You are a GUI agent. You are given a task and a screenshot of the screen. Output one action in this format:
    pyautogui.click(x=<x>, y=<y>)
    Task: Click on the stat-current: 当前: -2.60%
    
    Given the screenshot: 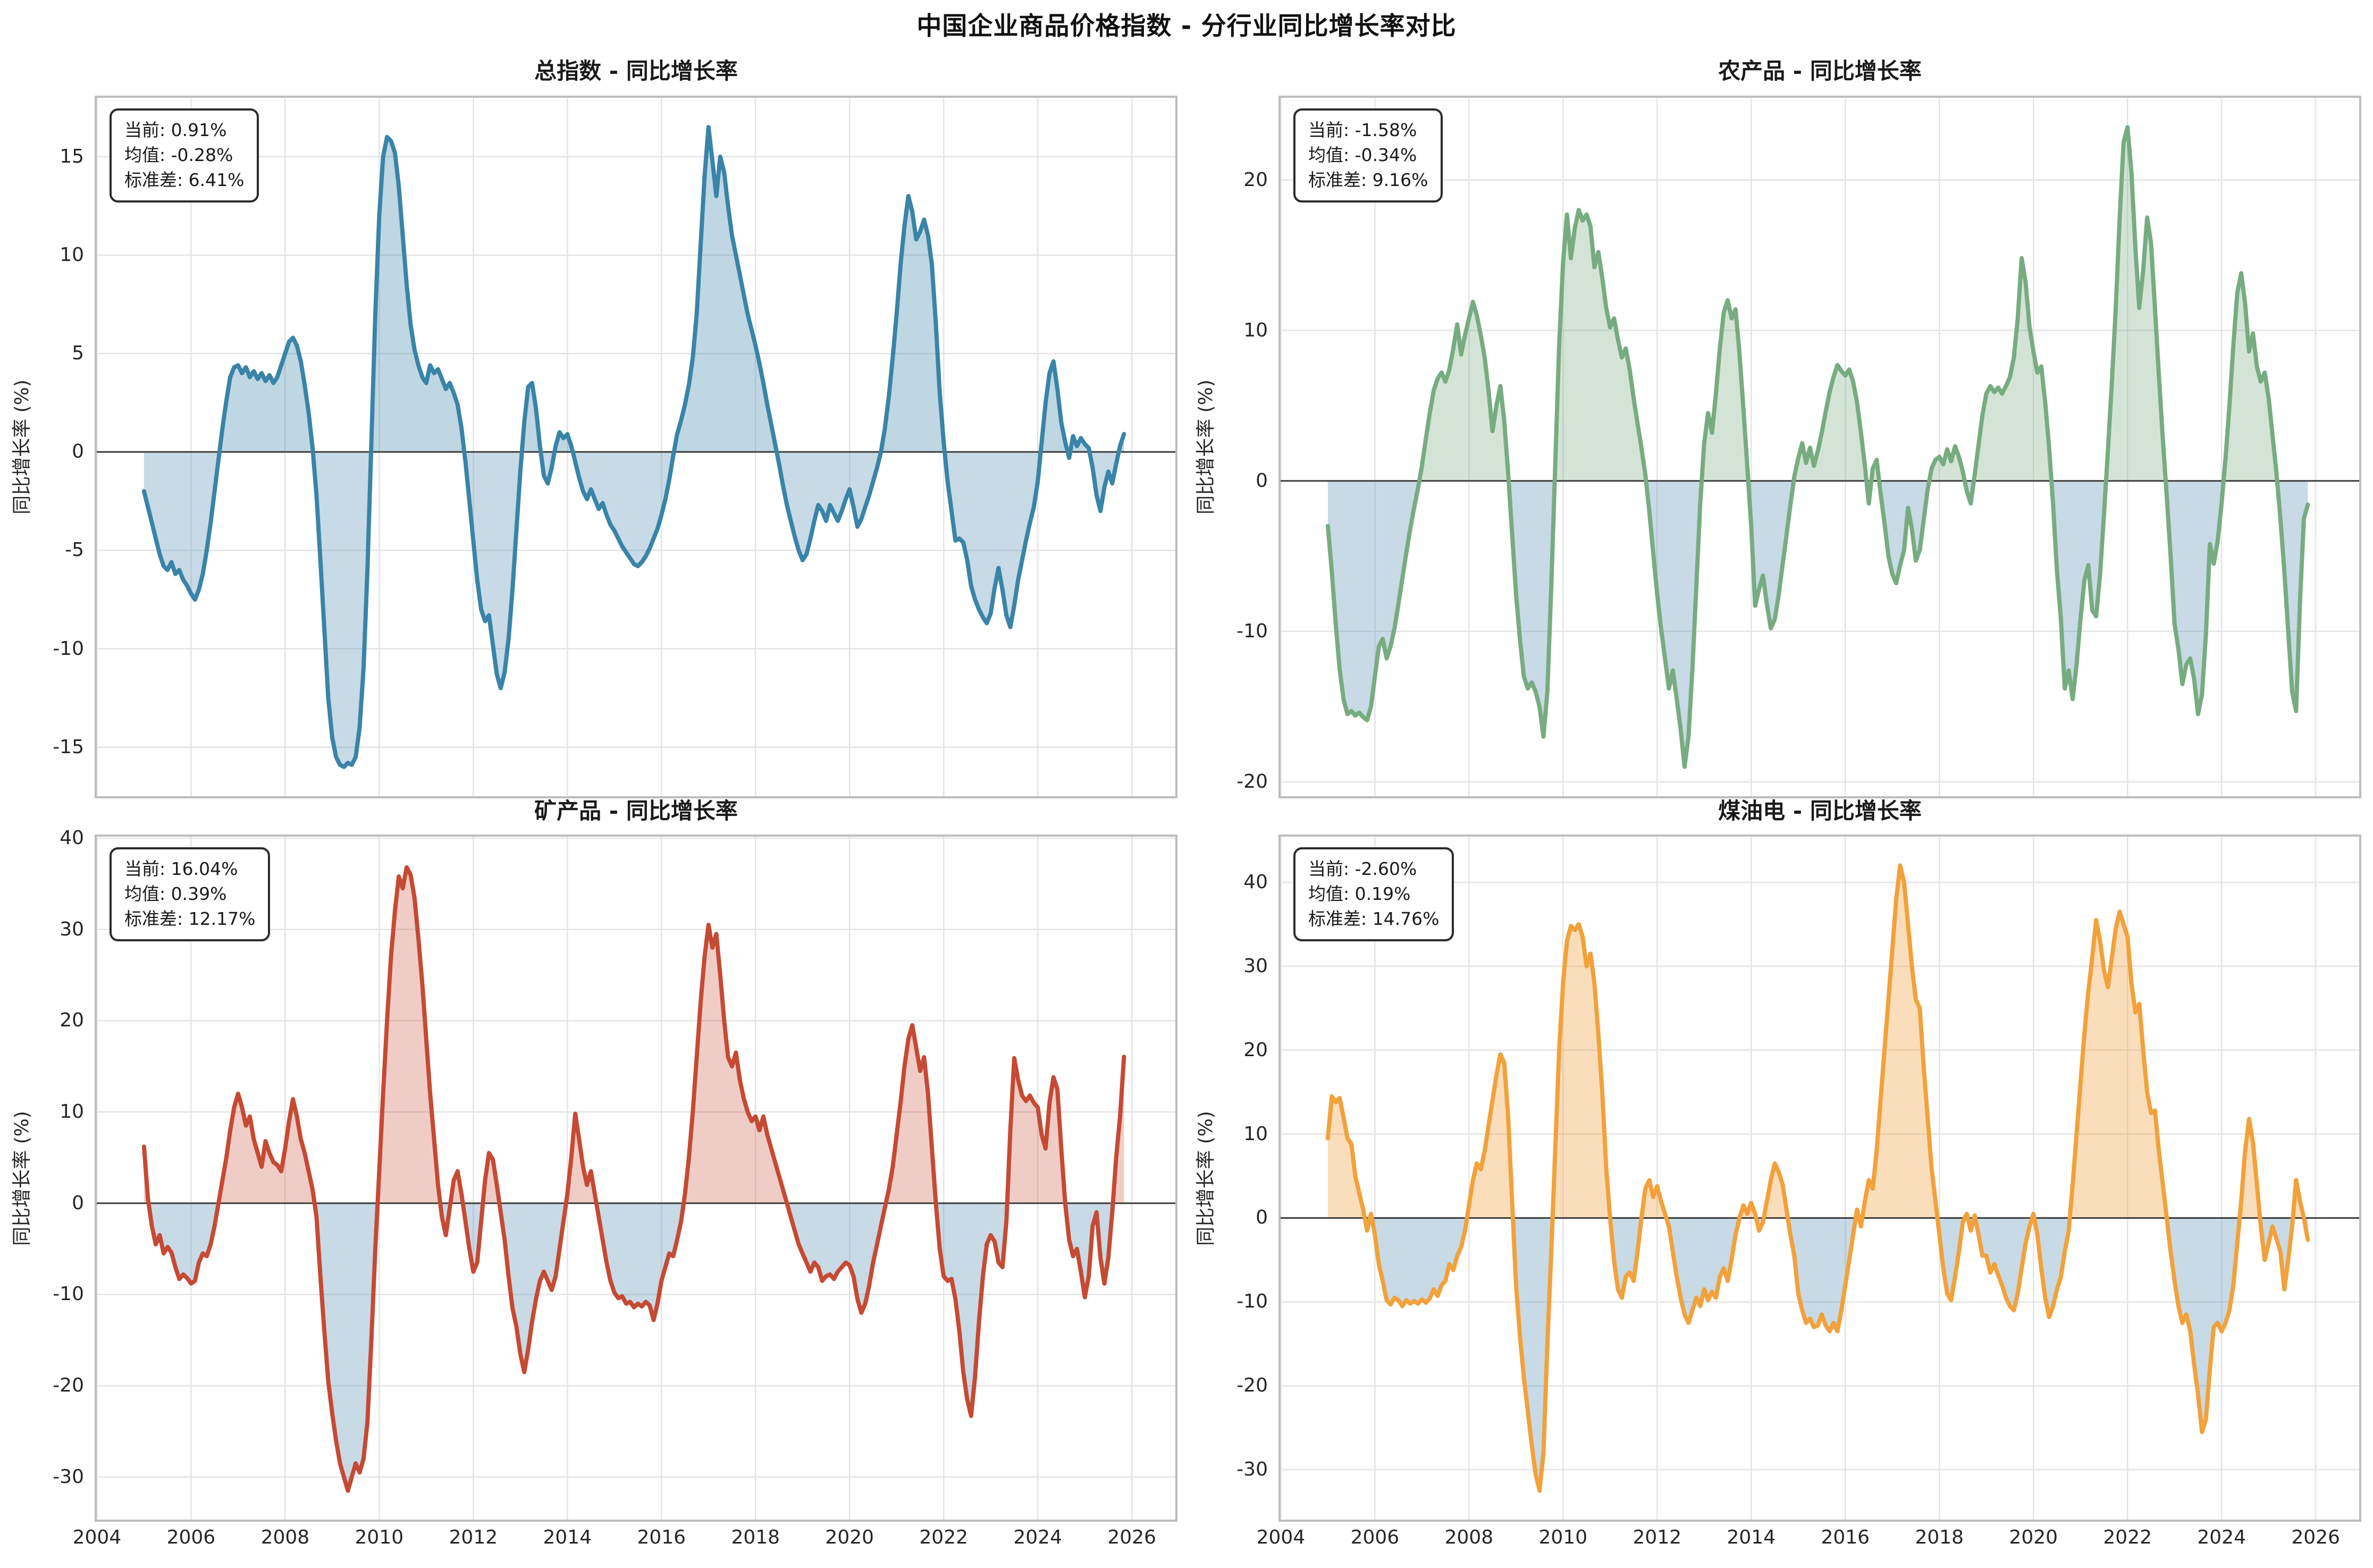 What is the action you would take?
    pyautogui.click(x=1362, y=868)
    